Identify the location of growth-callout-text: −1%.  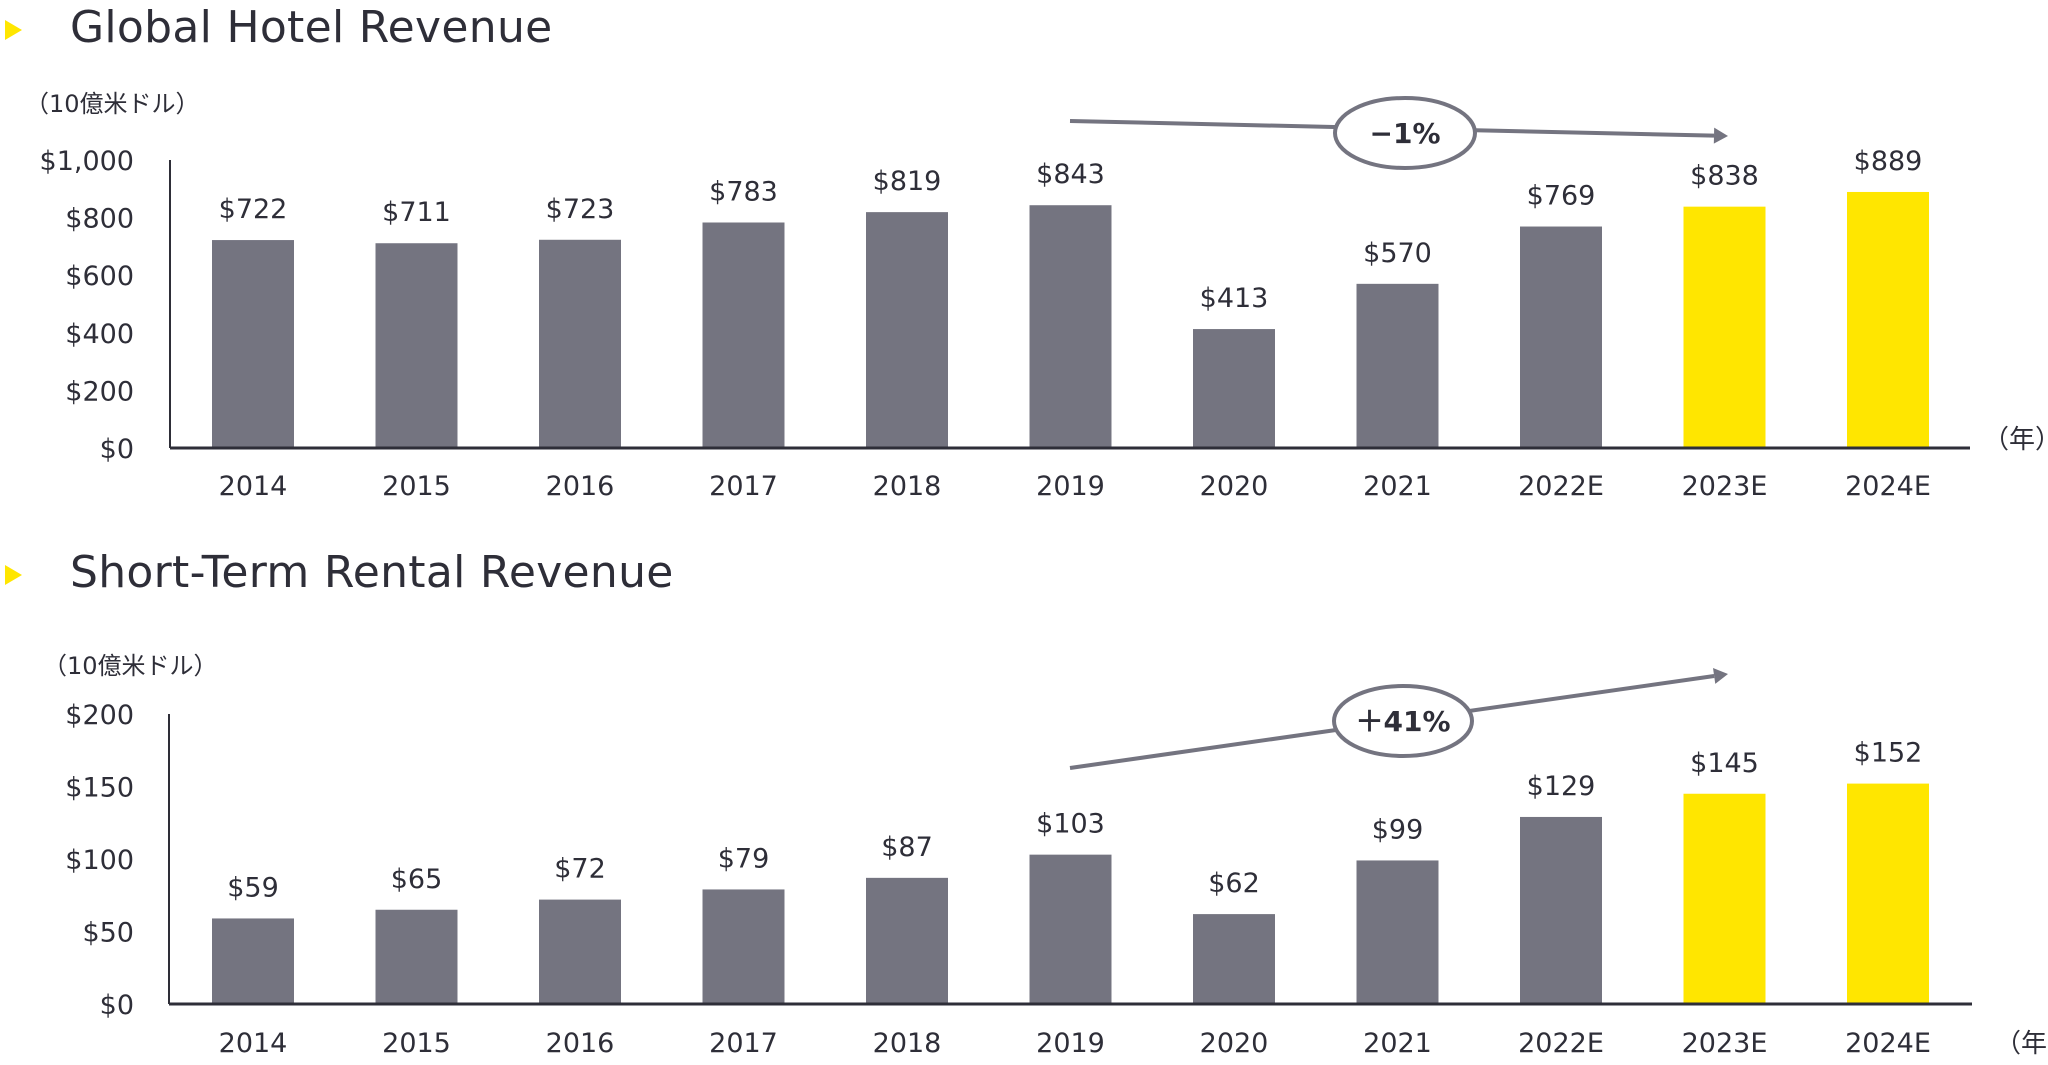
(1405, 133).